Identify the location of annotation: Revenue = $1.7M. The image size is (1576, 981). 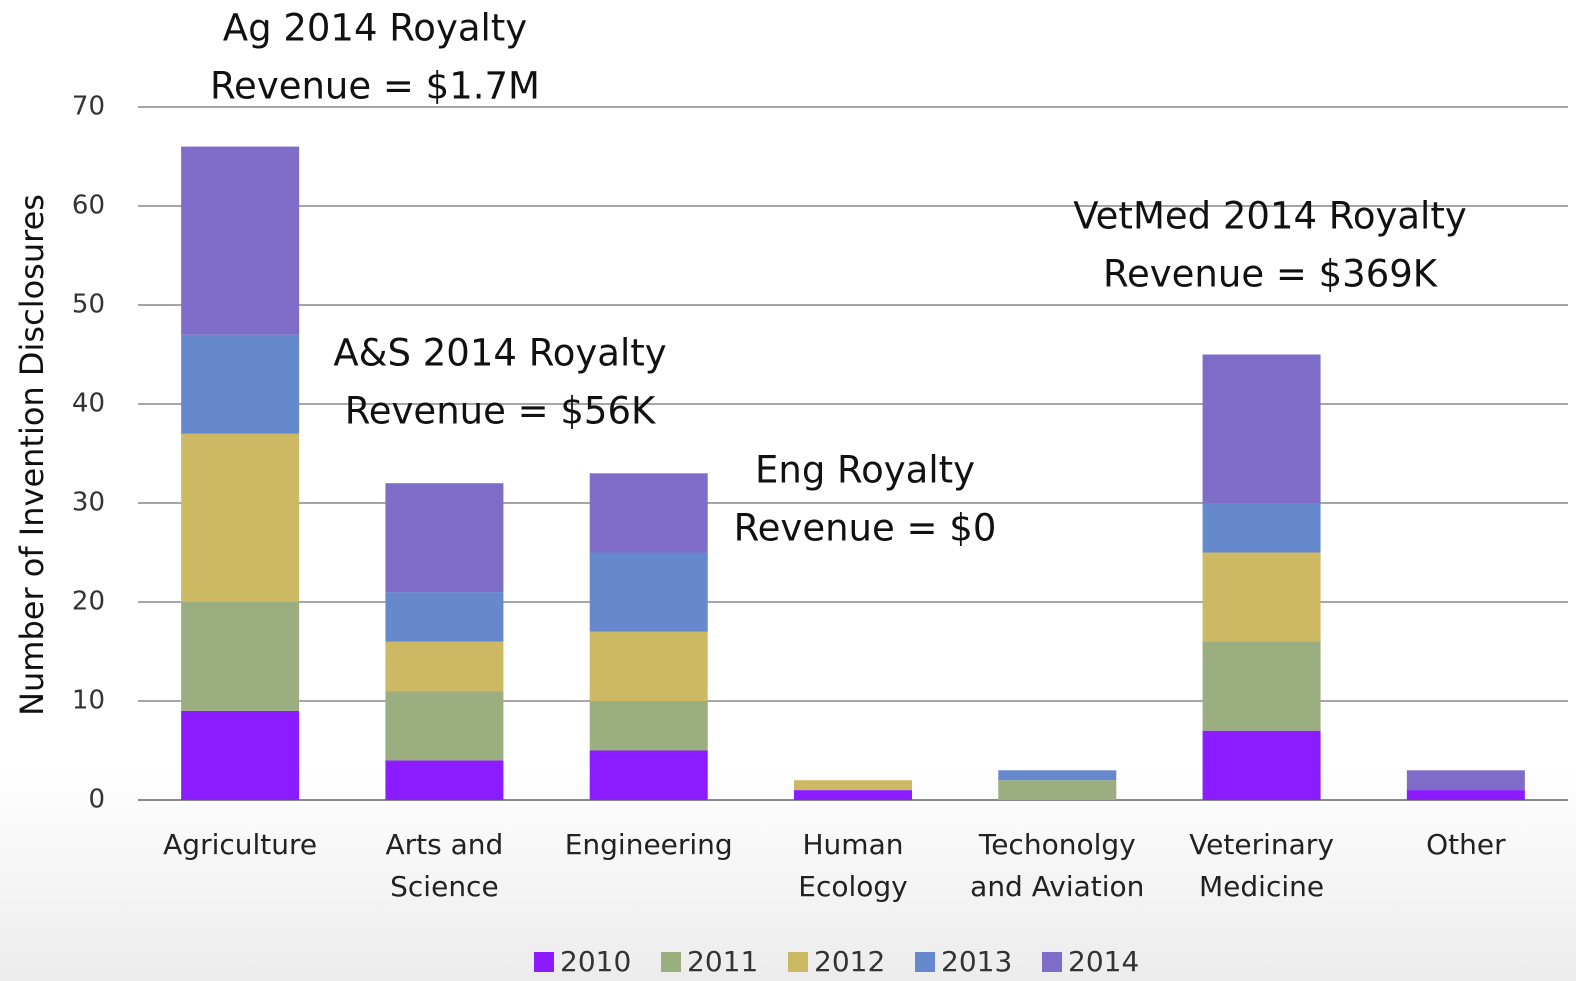
(375, 86).